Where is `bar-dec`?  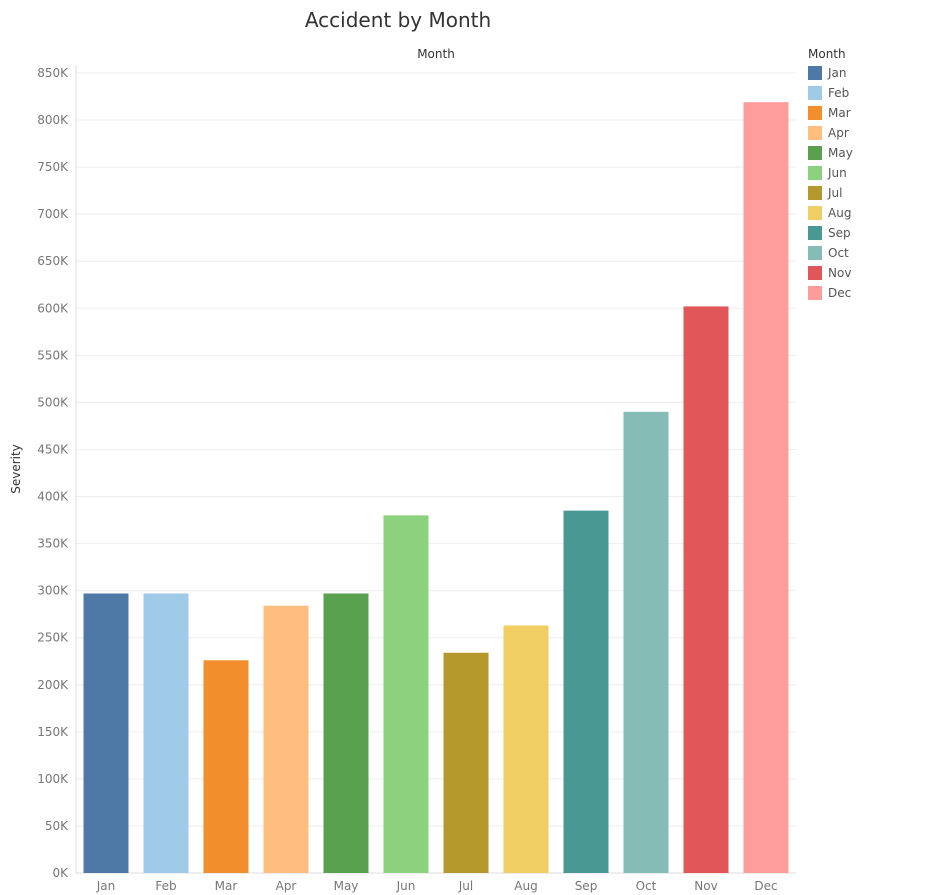
bar-dec is located at coordinates (766, 488).